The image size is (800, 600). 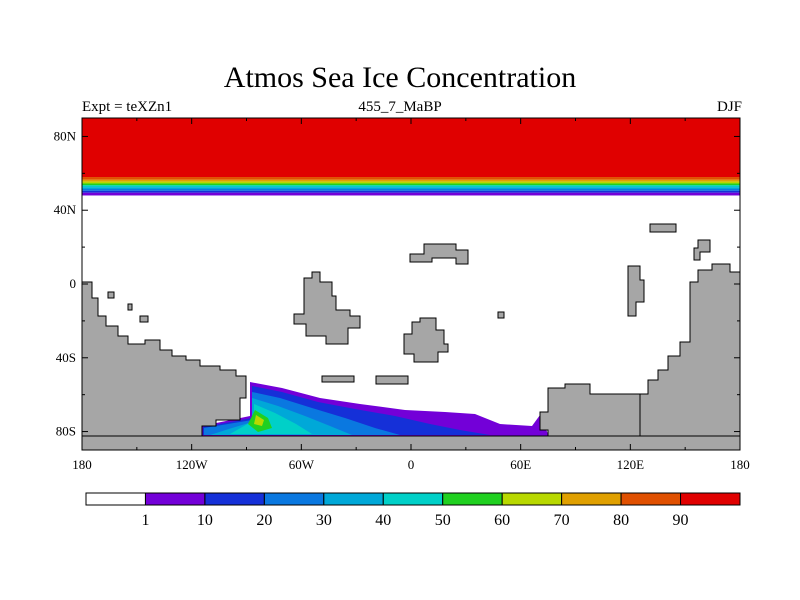 I want to click on colorbar: 1 10 20 30 40 50 60 70 80 90, so click(x=413, y=510).